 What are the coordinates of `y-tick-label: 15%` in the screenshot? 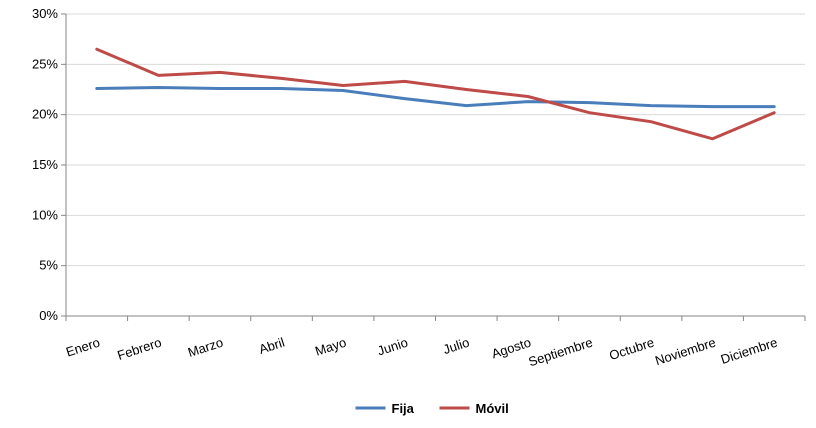 It's located at (45, 164).